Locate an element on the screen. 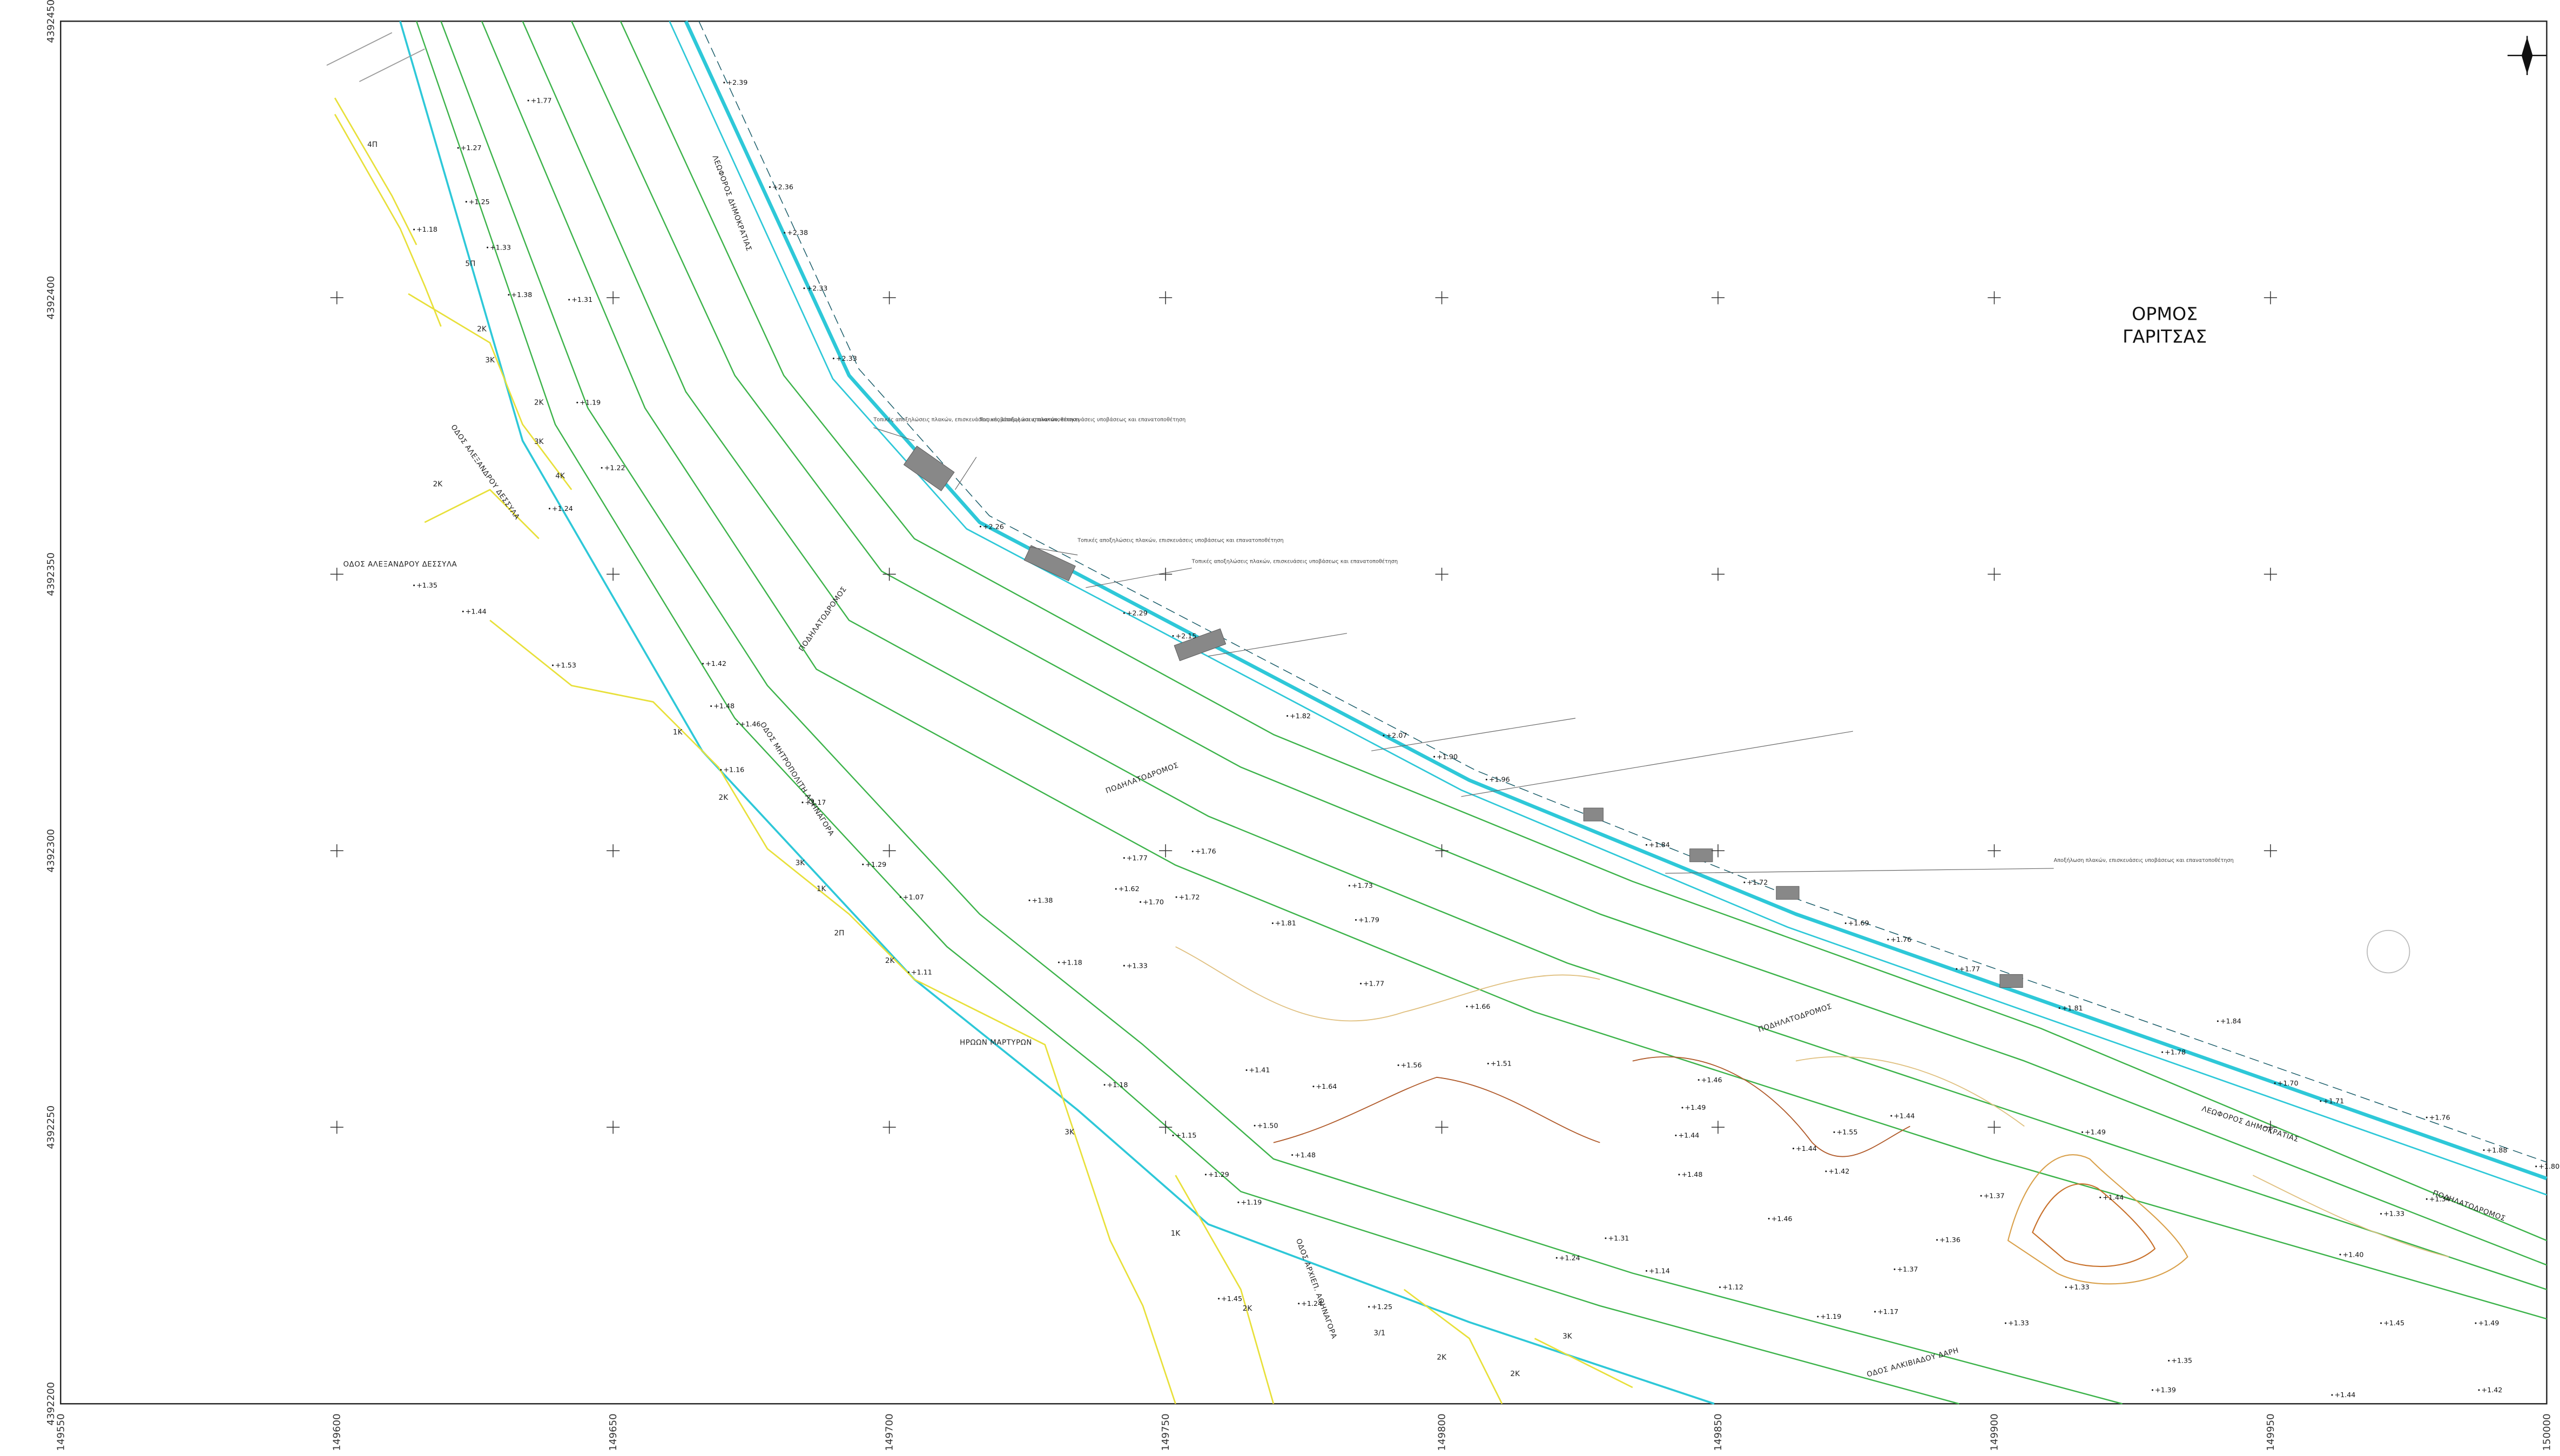  block-label: 1K is located at coordinates (678, 733).